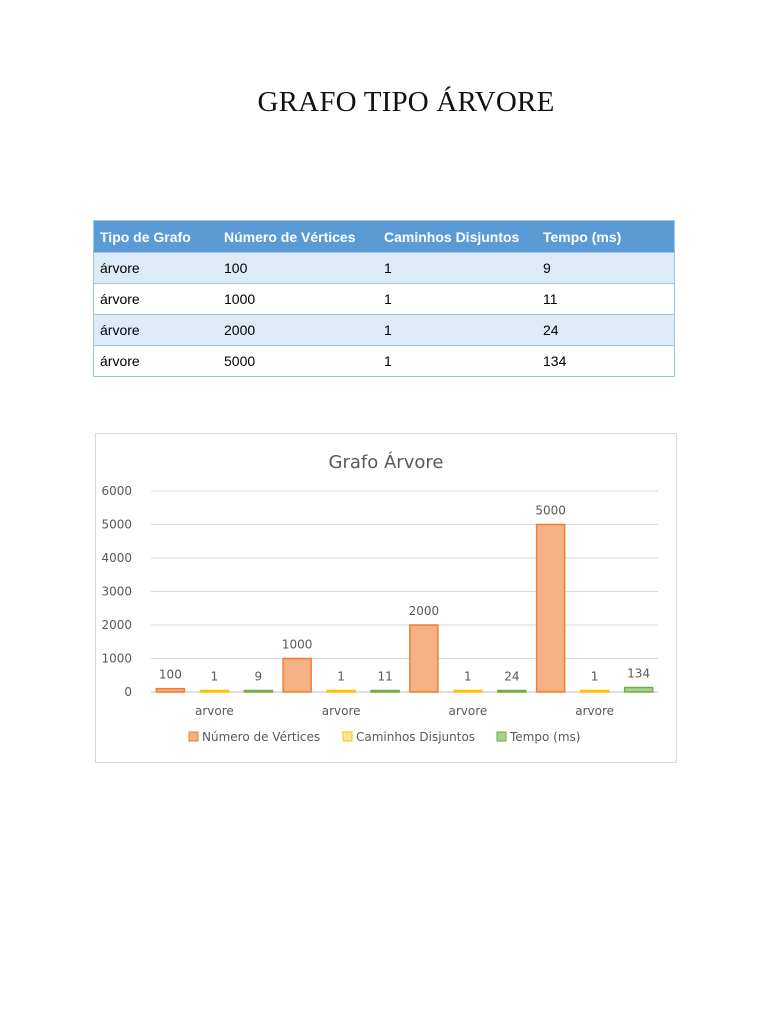  I want to click on y-tick-label: 0, so click(128, 692).